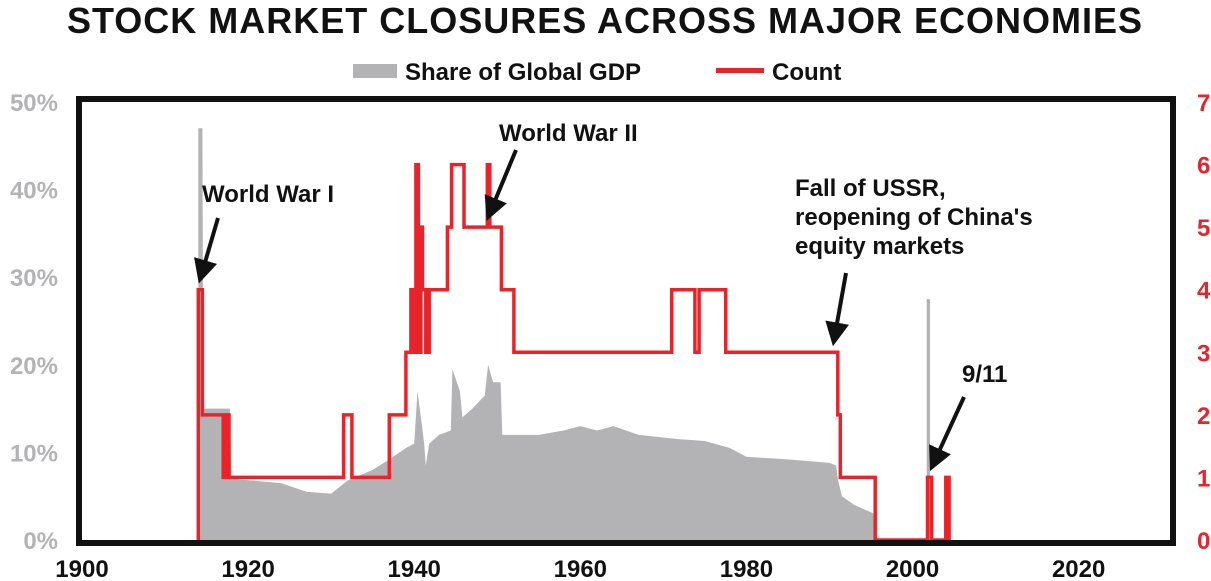 The height and width of the screenshot is (581, 1211). I want to click on annotation-line: Fall of USSR,, so click(870, 188).